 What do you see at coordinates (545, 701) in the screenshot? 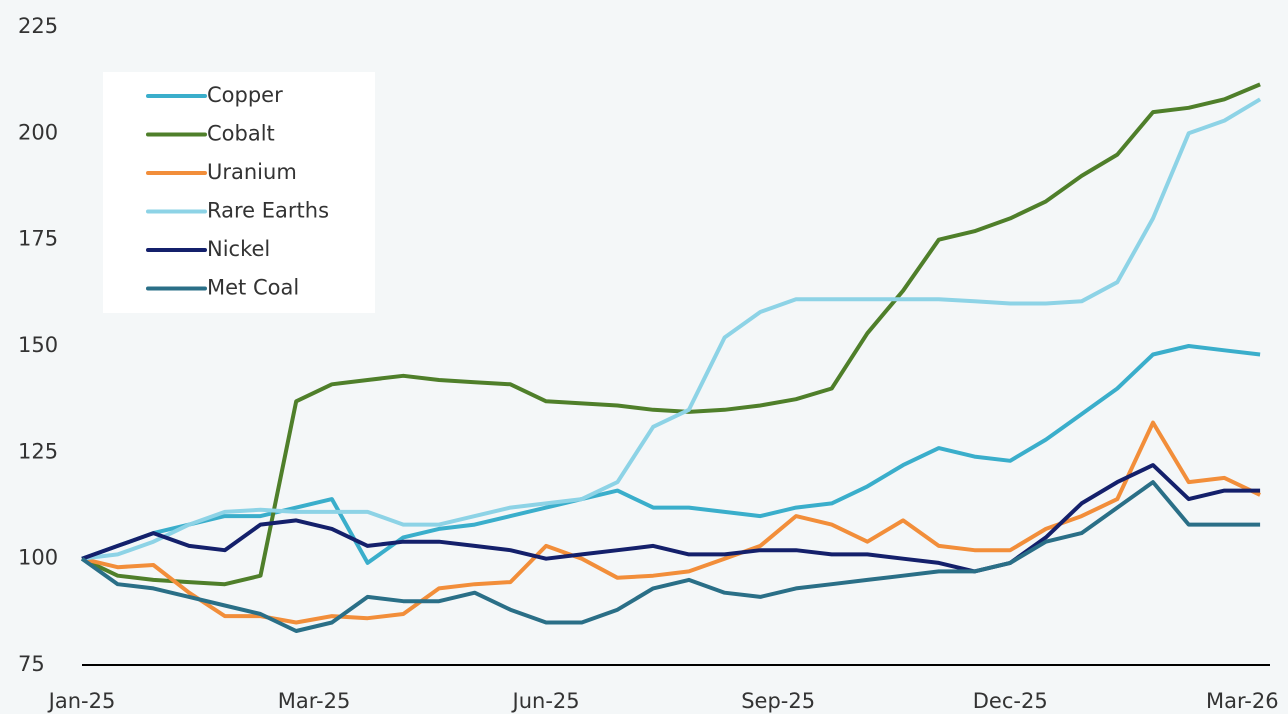
I see `x-tick-label: Jun-25` at bounding box center [545, 701].